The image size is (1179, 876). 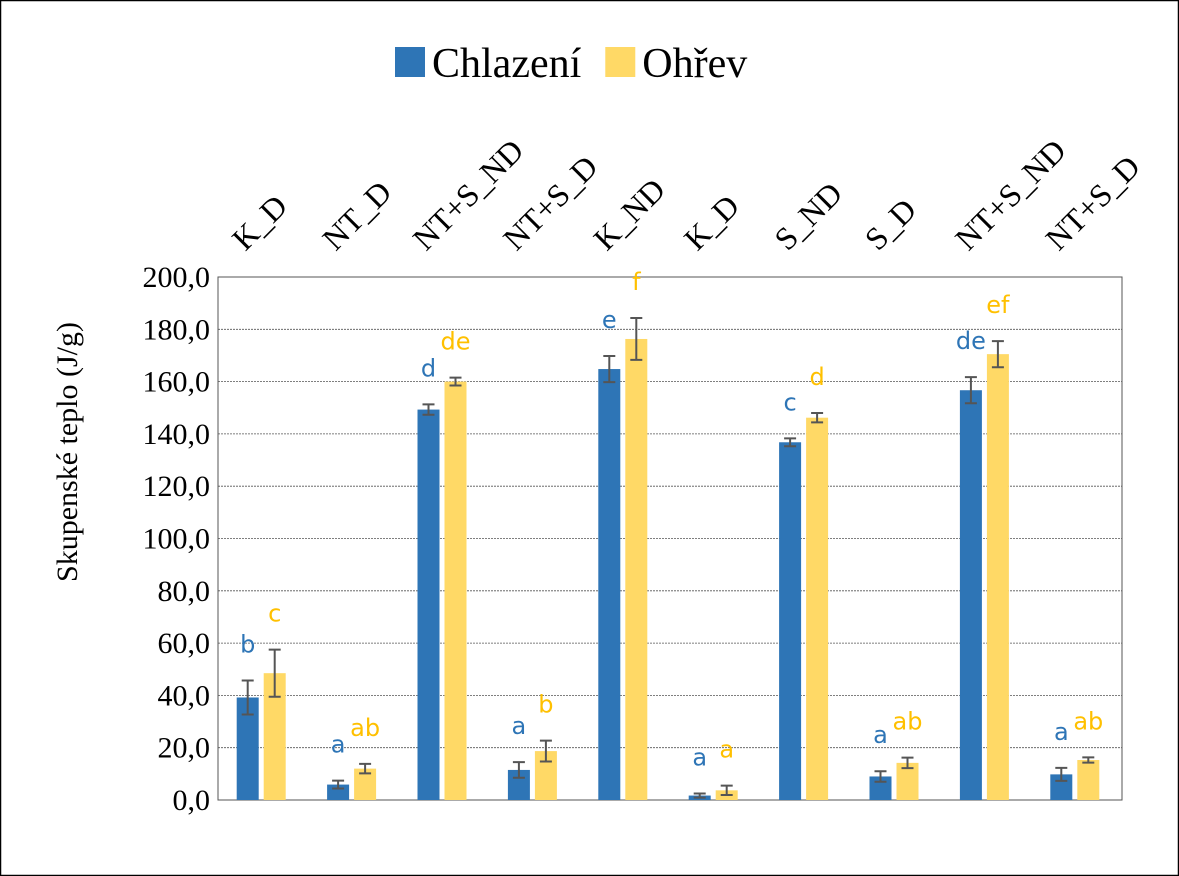 I want to click on y-tick-label: 180,0, so click(x=177, y=329).